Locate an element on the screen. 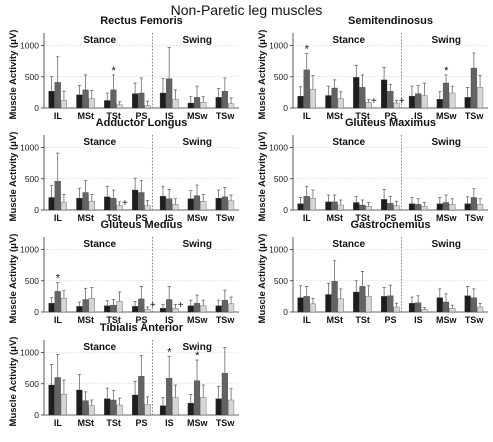  panel-title: Adductor Longus is located at coordinates (142, 123).